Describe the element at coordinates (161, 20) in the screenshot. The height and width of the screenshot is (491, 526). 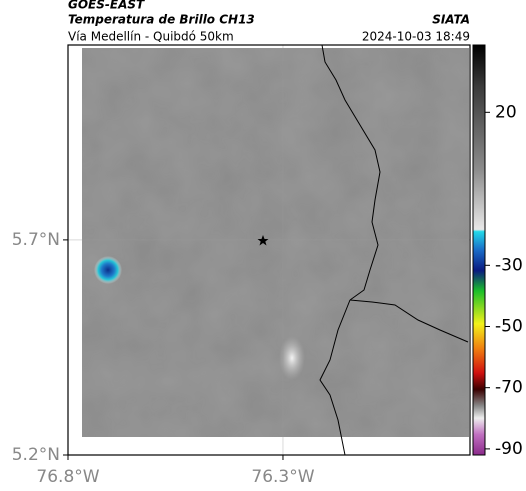
I see `product: Temperatura de Brillo CH13` at that location.